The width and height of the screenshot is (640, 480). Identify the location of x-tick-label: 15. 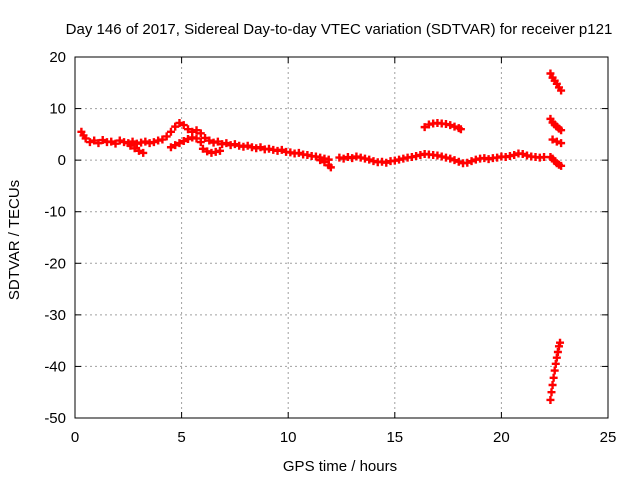
(394, 437).